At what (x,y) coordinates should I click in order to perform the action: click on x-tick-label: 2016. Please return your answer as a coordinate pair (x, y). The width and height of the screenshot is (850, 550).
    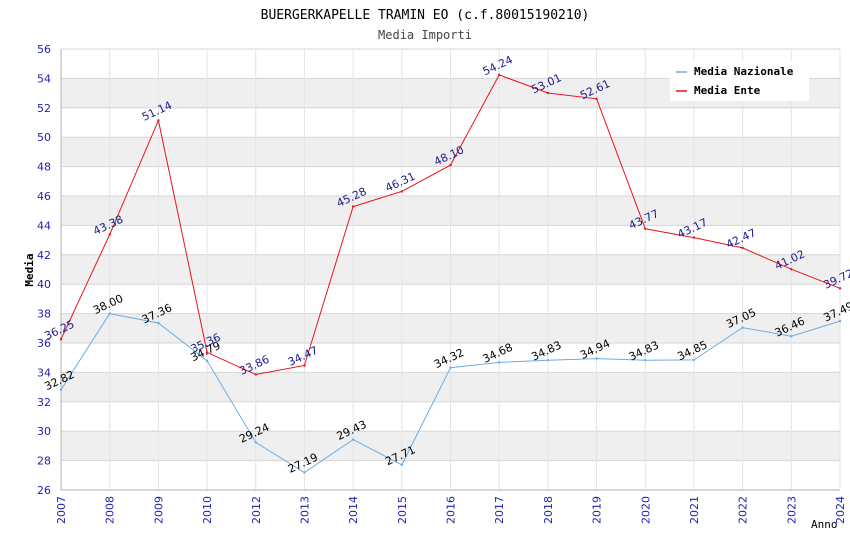
    Looking at the image, I should click on (451, 510).